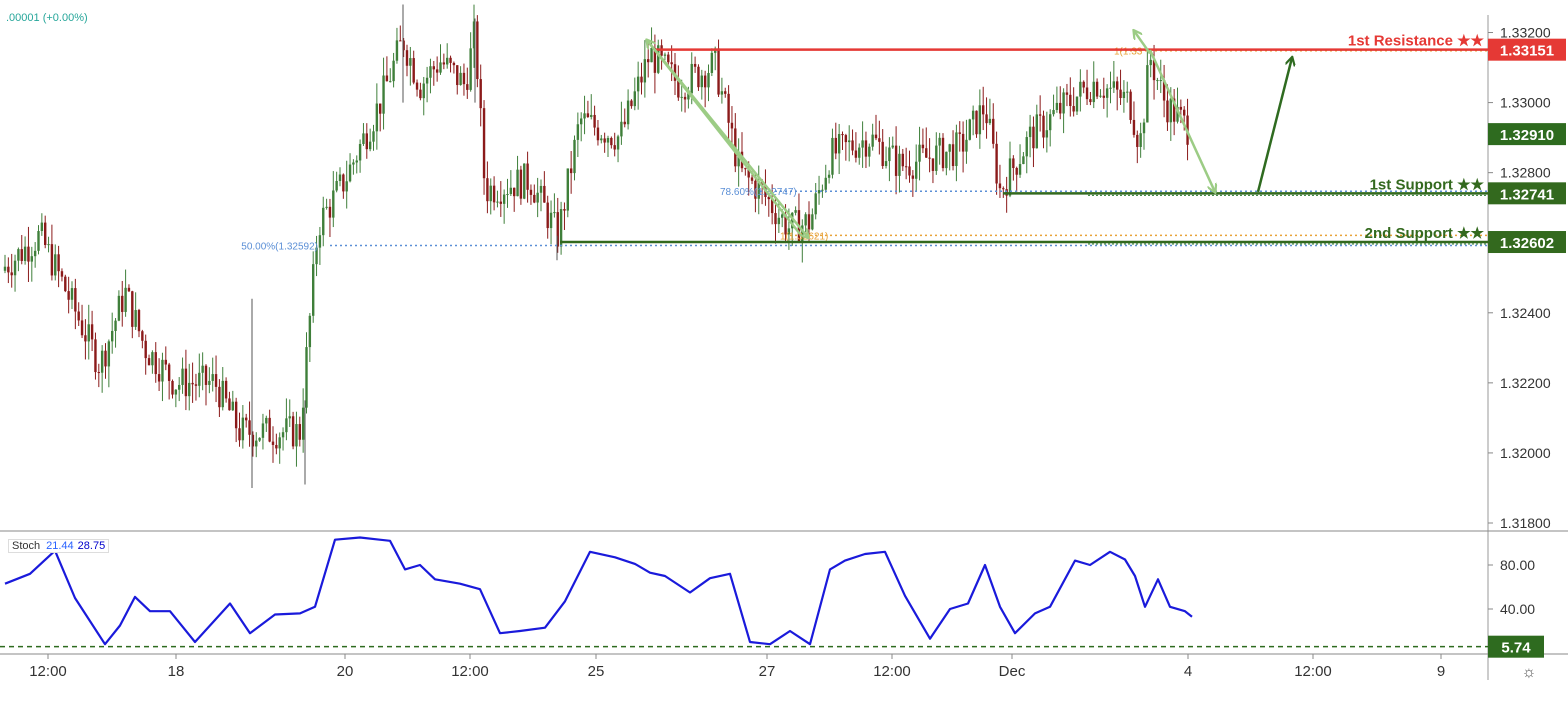 This screenshot has height=703, width=1568. Describe the element at coordinates (47, 18) in the screenshot. I see `ohlc-change-readout: .00001 (+0.00%)` at that location.